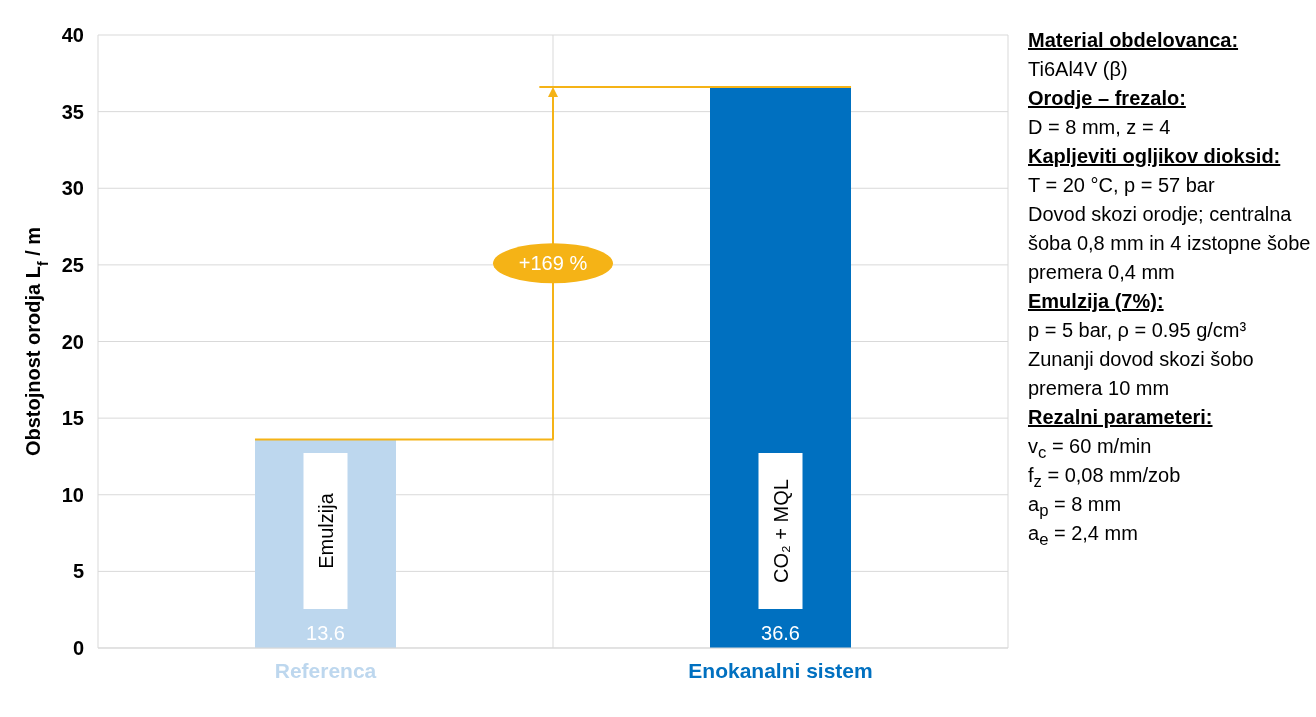 Image resolution: width=1316 pixels, height=717 pixels. Describe the element at coordinates (1075, 506) in the screenshot. I see `text: a$_{p}$ = 8 mm` at that location.